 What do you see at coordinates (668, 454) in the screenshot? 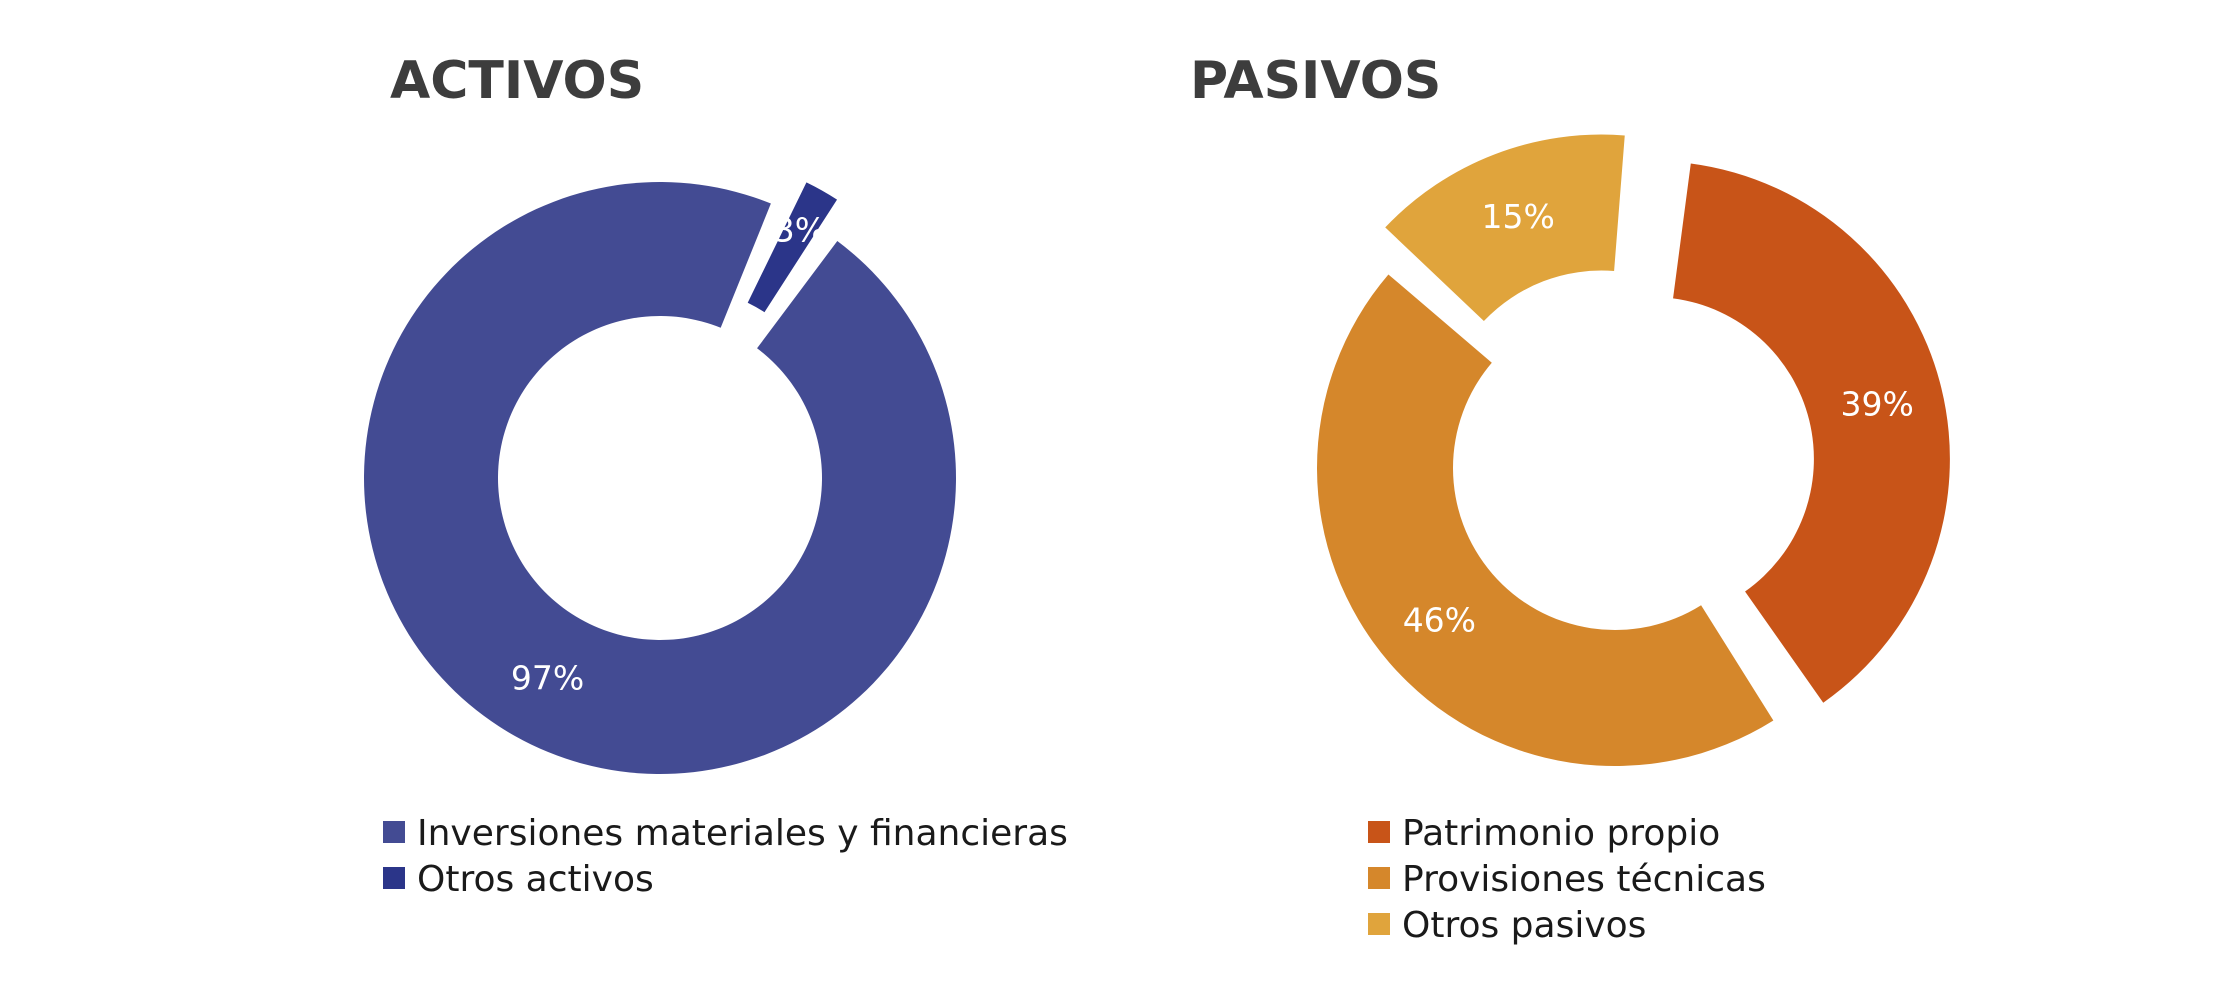
I see `activos-slice-labels: 3% 97%` at bounding box center [668, 454].